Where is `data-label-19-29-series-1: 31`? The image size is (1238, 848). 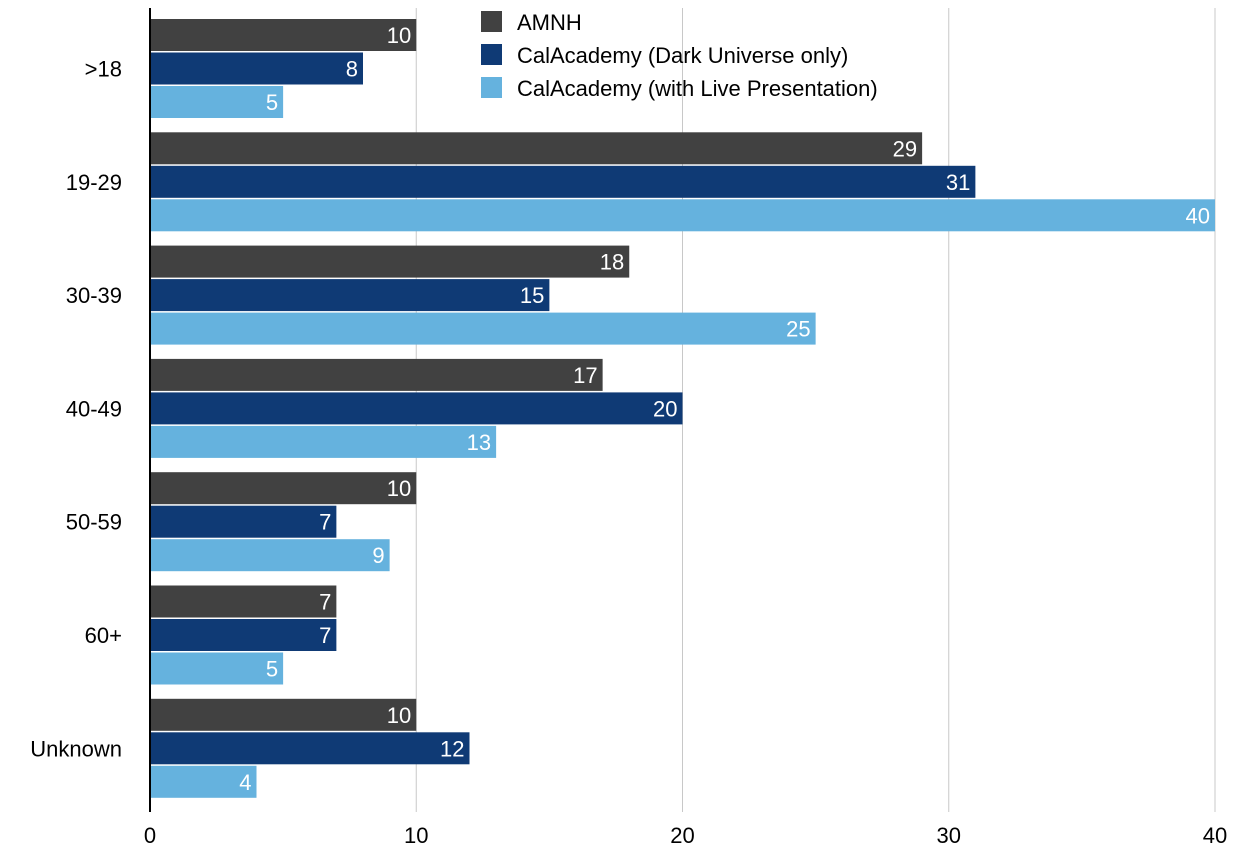 data-label-19-29-series-1: 31 is located at coordinates (958, 182).